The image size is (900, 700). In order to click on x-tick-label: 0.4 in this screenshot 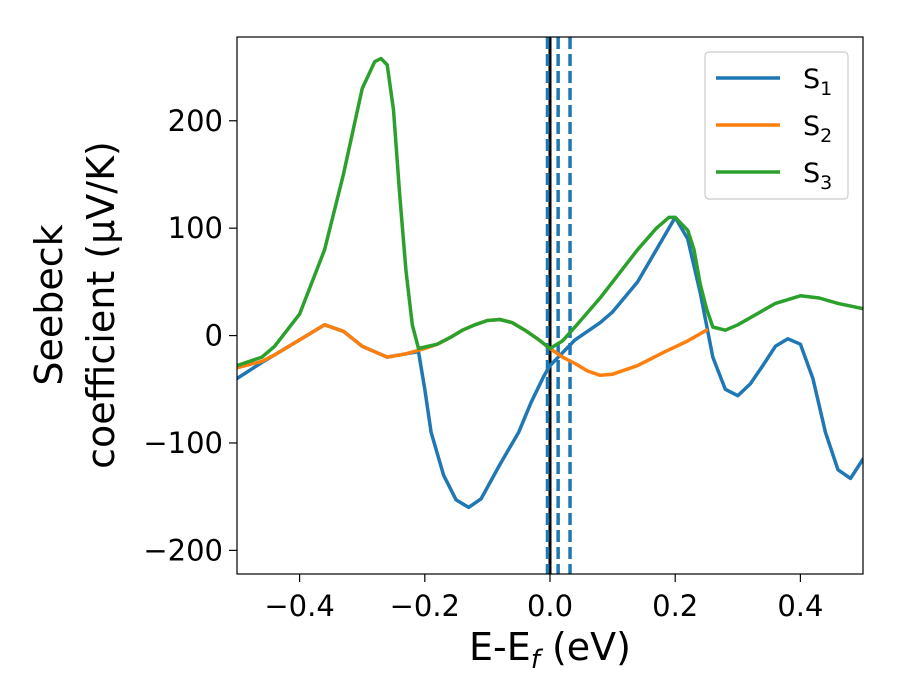, I will do `click(800, 606)`.